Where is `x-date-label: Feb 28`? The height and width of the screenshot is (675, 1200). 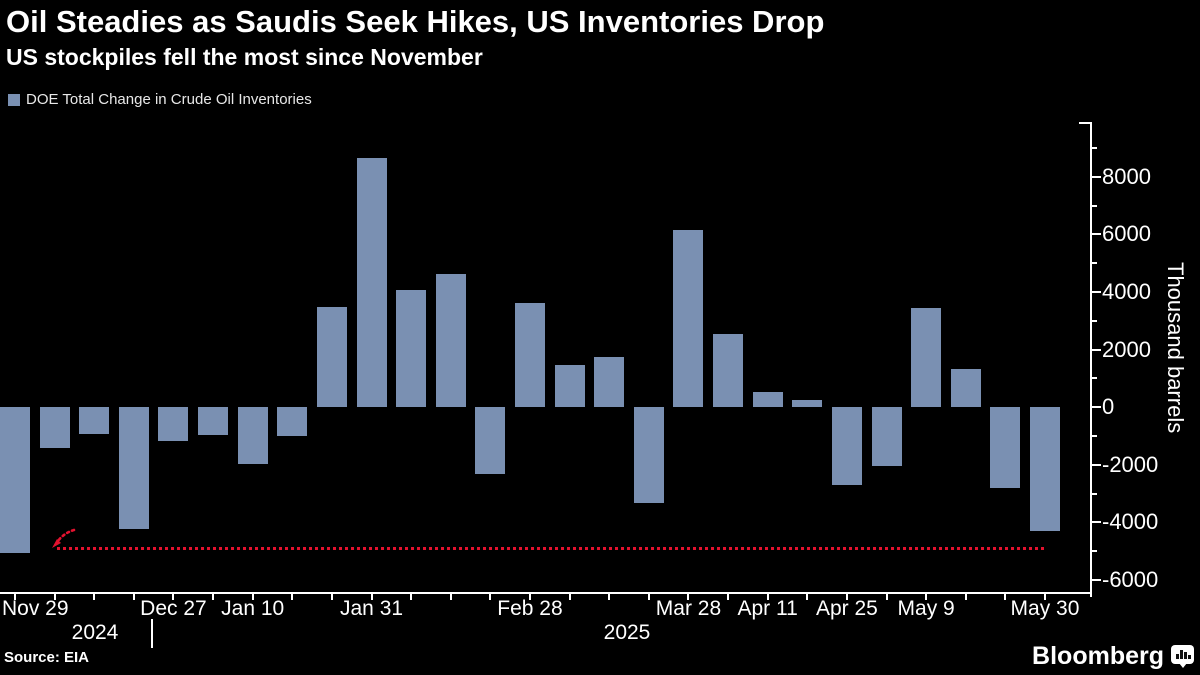 x-date-label: Feb 28 is located at coordinates (530, 608).